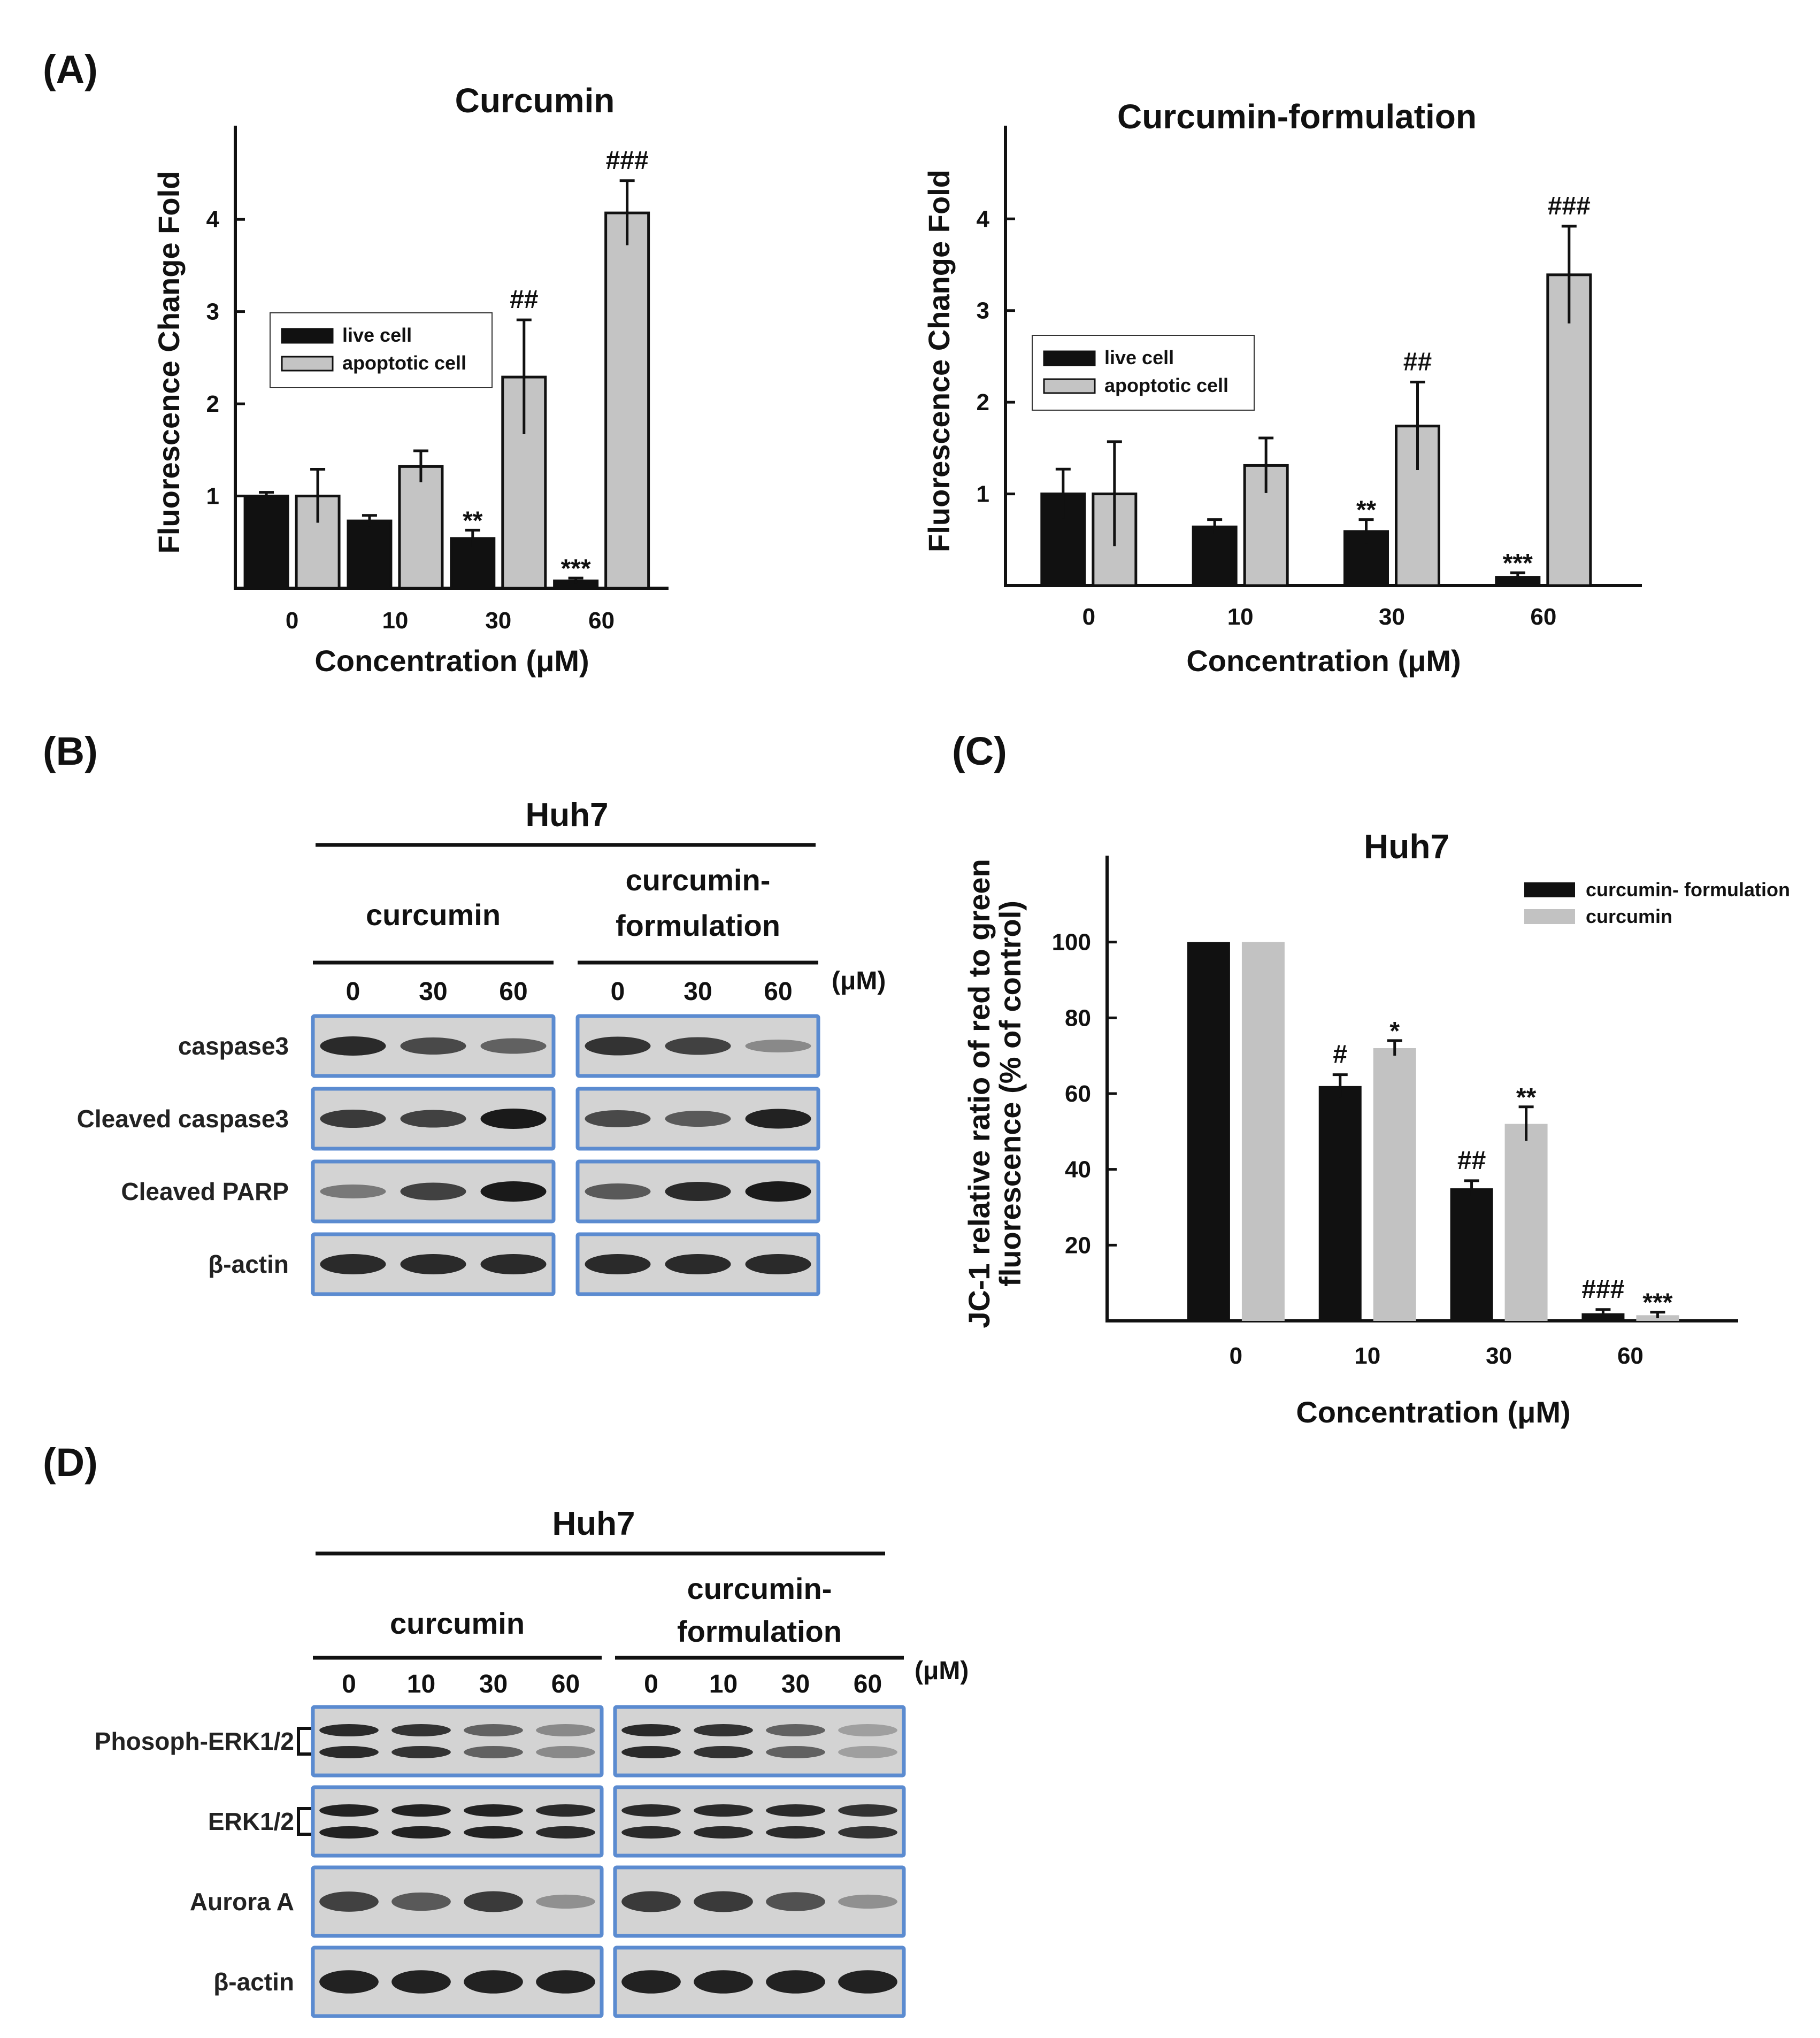 Image resolution: width=1820 pixels, height=2038 pixels. Describe the element at coordinates (1010, 1094) in the screenshot. I see `y-axis-label: fluorescence (% of control)` at that location.